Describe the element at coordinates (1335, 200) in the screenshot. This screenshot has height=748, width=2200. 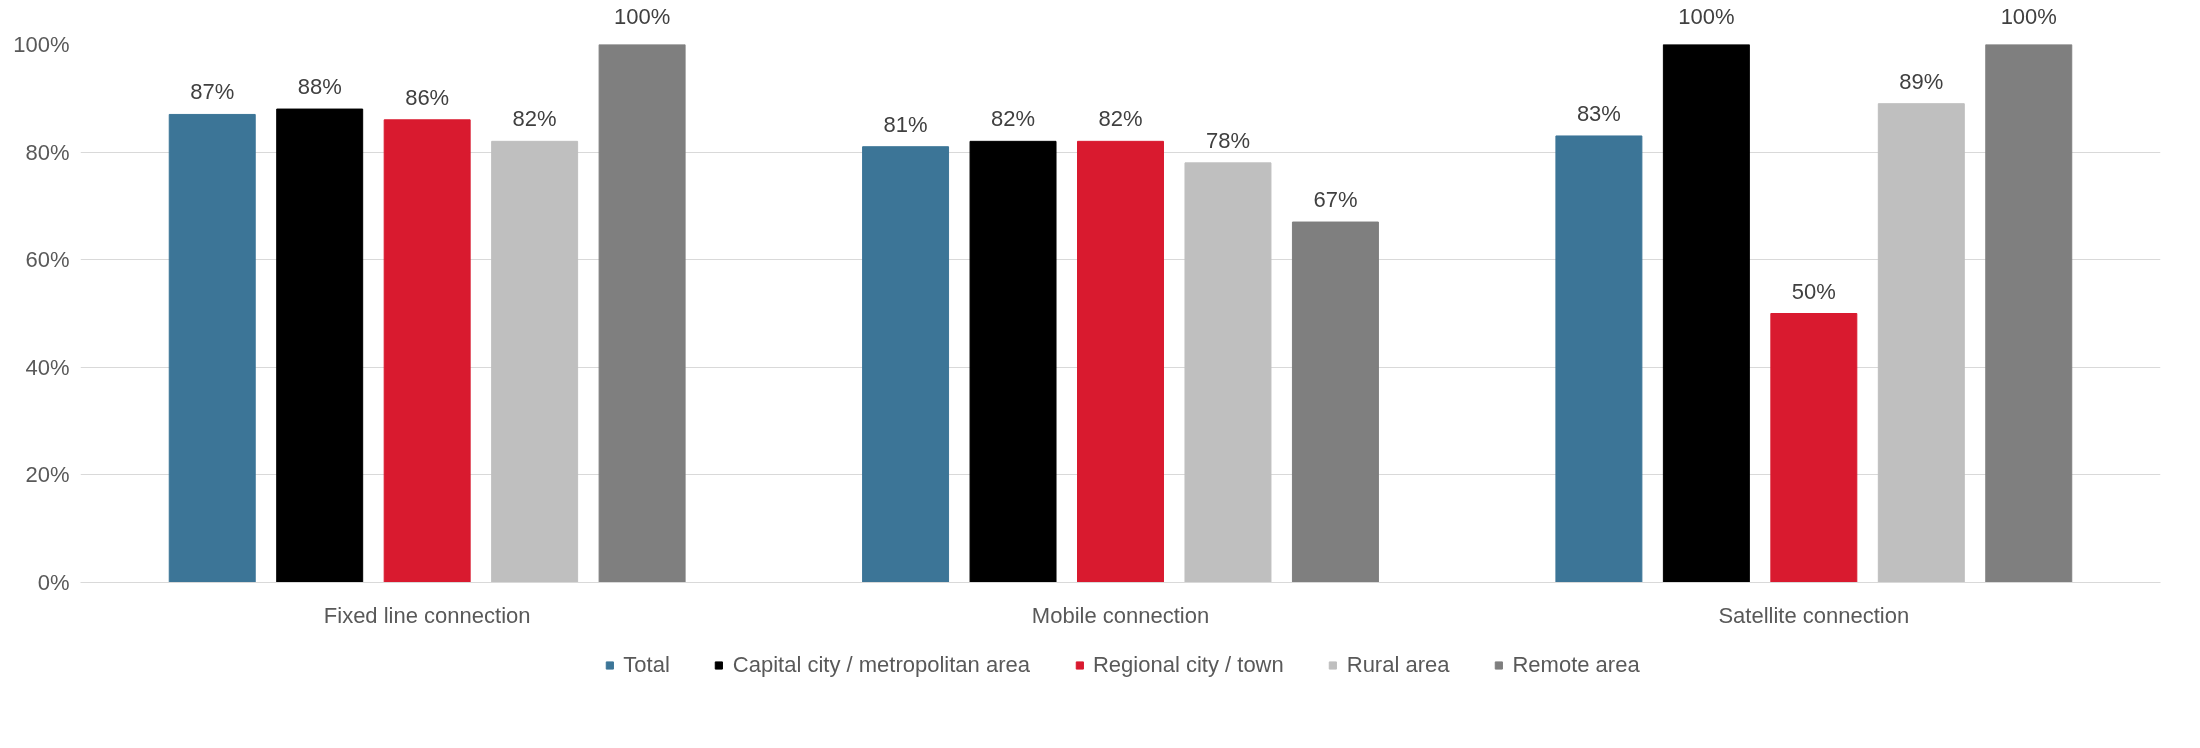
I see `text: 67%` at that location.